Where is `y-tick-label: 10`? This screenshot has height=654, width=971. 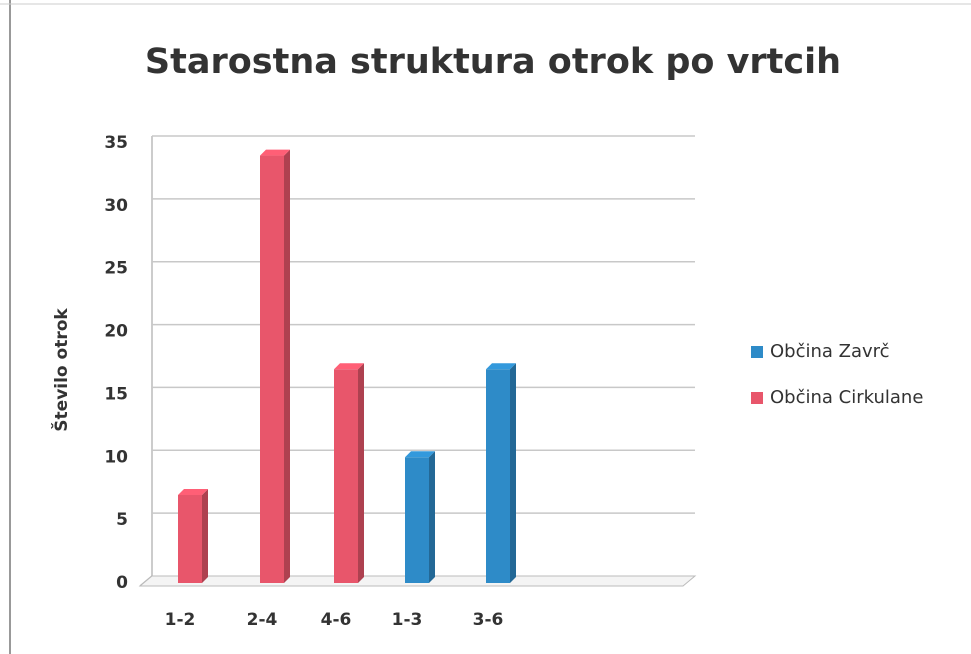 y-tick-label: 10 is located at coordinates (116, 457).